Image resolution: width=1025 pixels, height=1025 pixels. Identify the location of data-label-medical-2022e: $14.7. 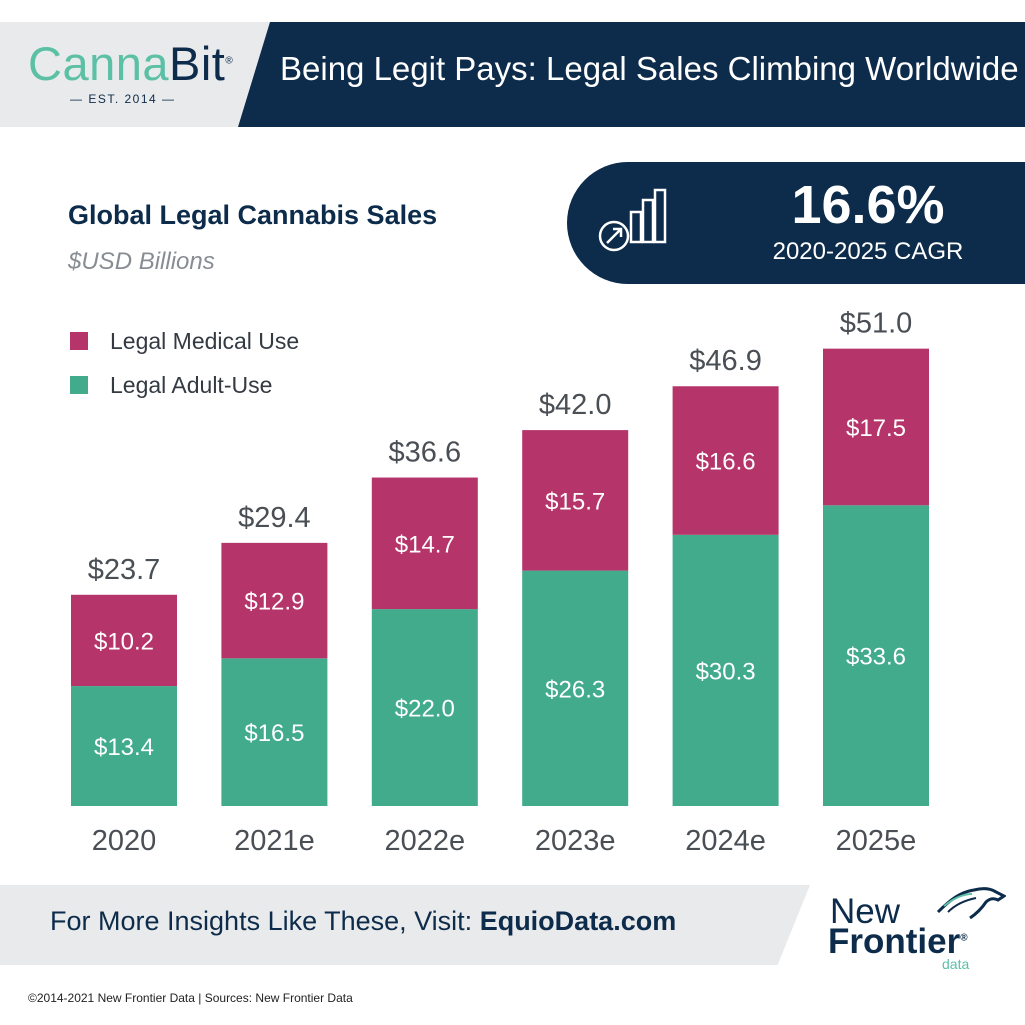
(425, 544).